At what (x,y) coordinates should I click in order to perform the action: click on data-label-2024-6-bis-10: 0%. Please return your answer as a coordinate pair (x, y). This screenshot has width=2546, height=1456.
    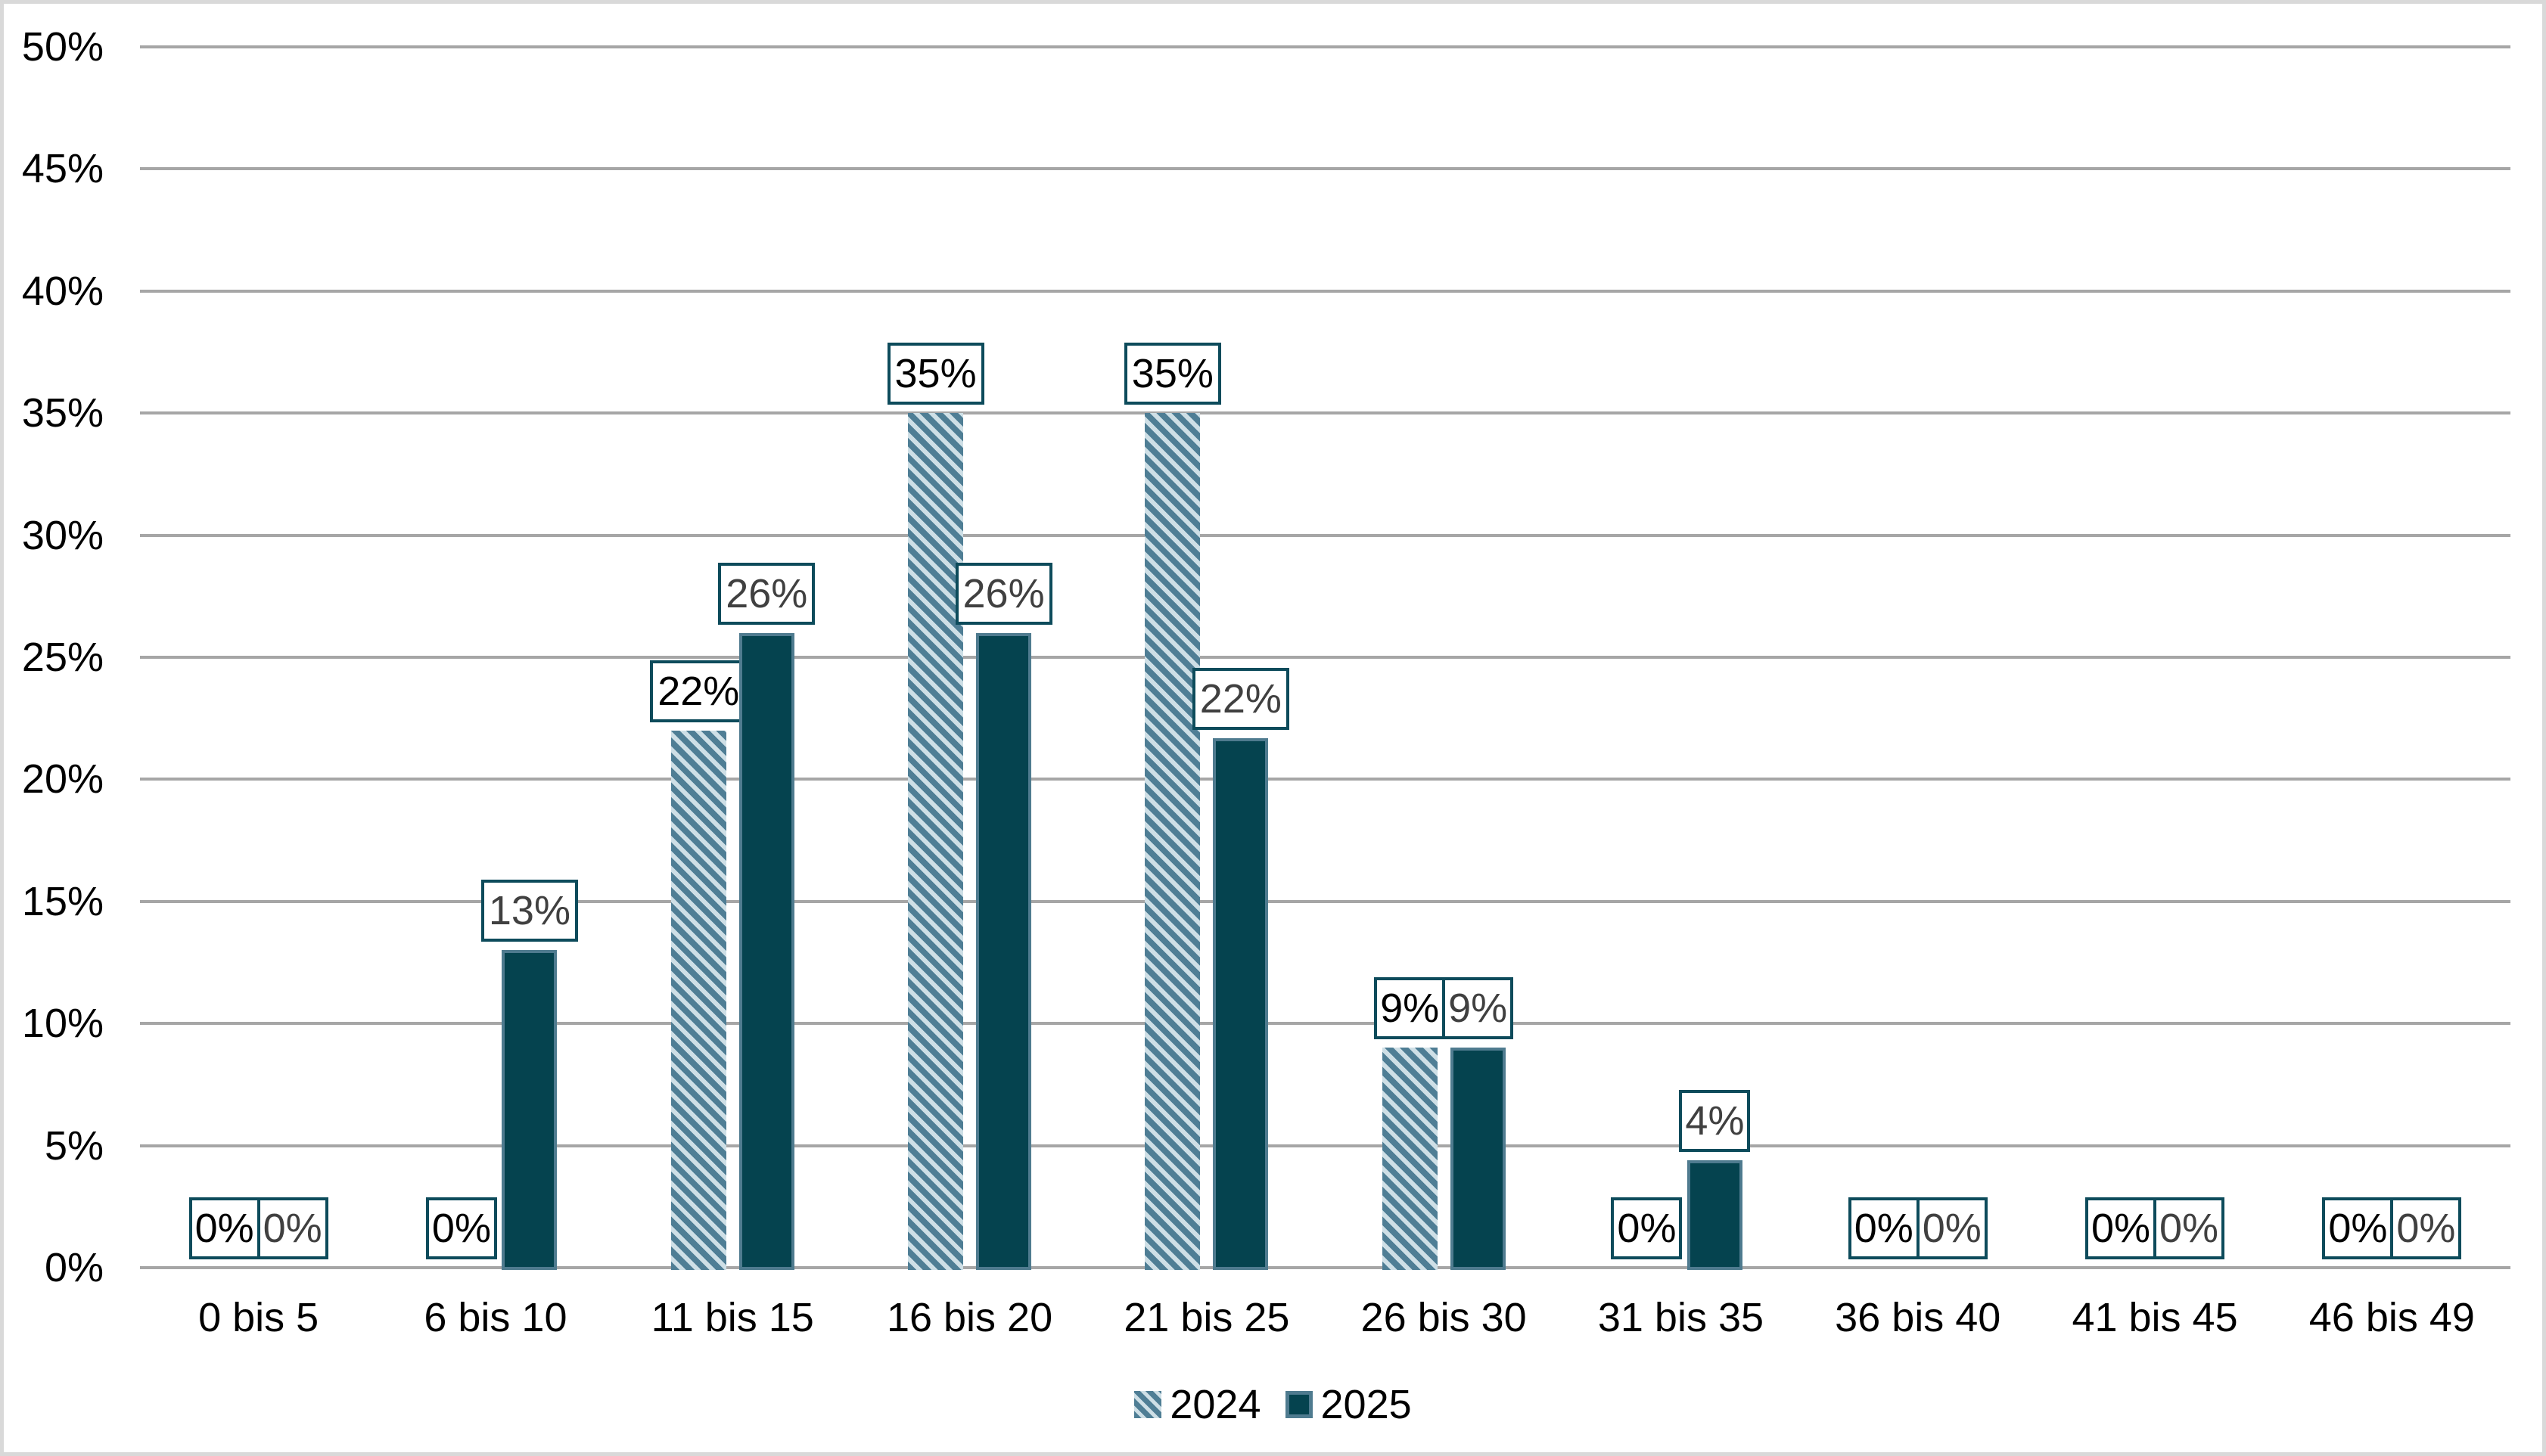
    Looking at the image, I should click on (461, 1228).